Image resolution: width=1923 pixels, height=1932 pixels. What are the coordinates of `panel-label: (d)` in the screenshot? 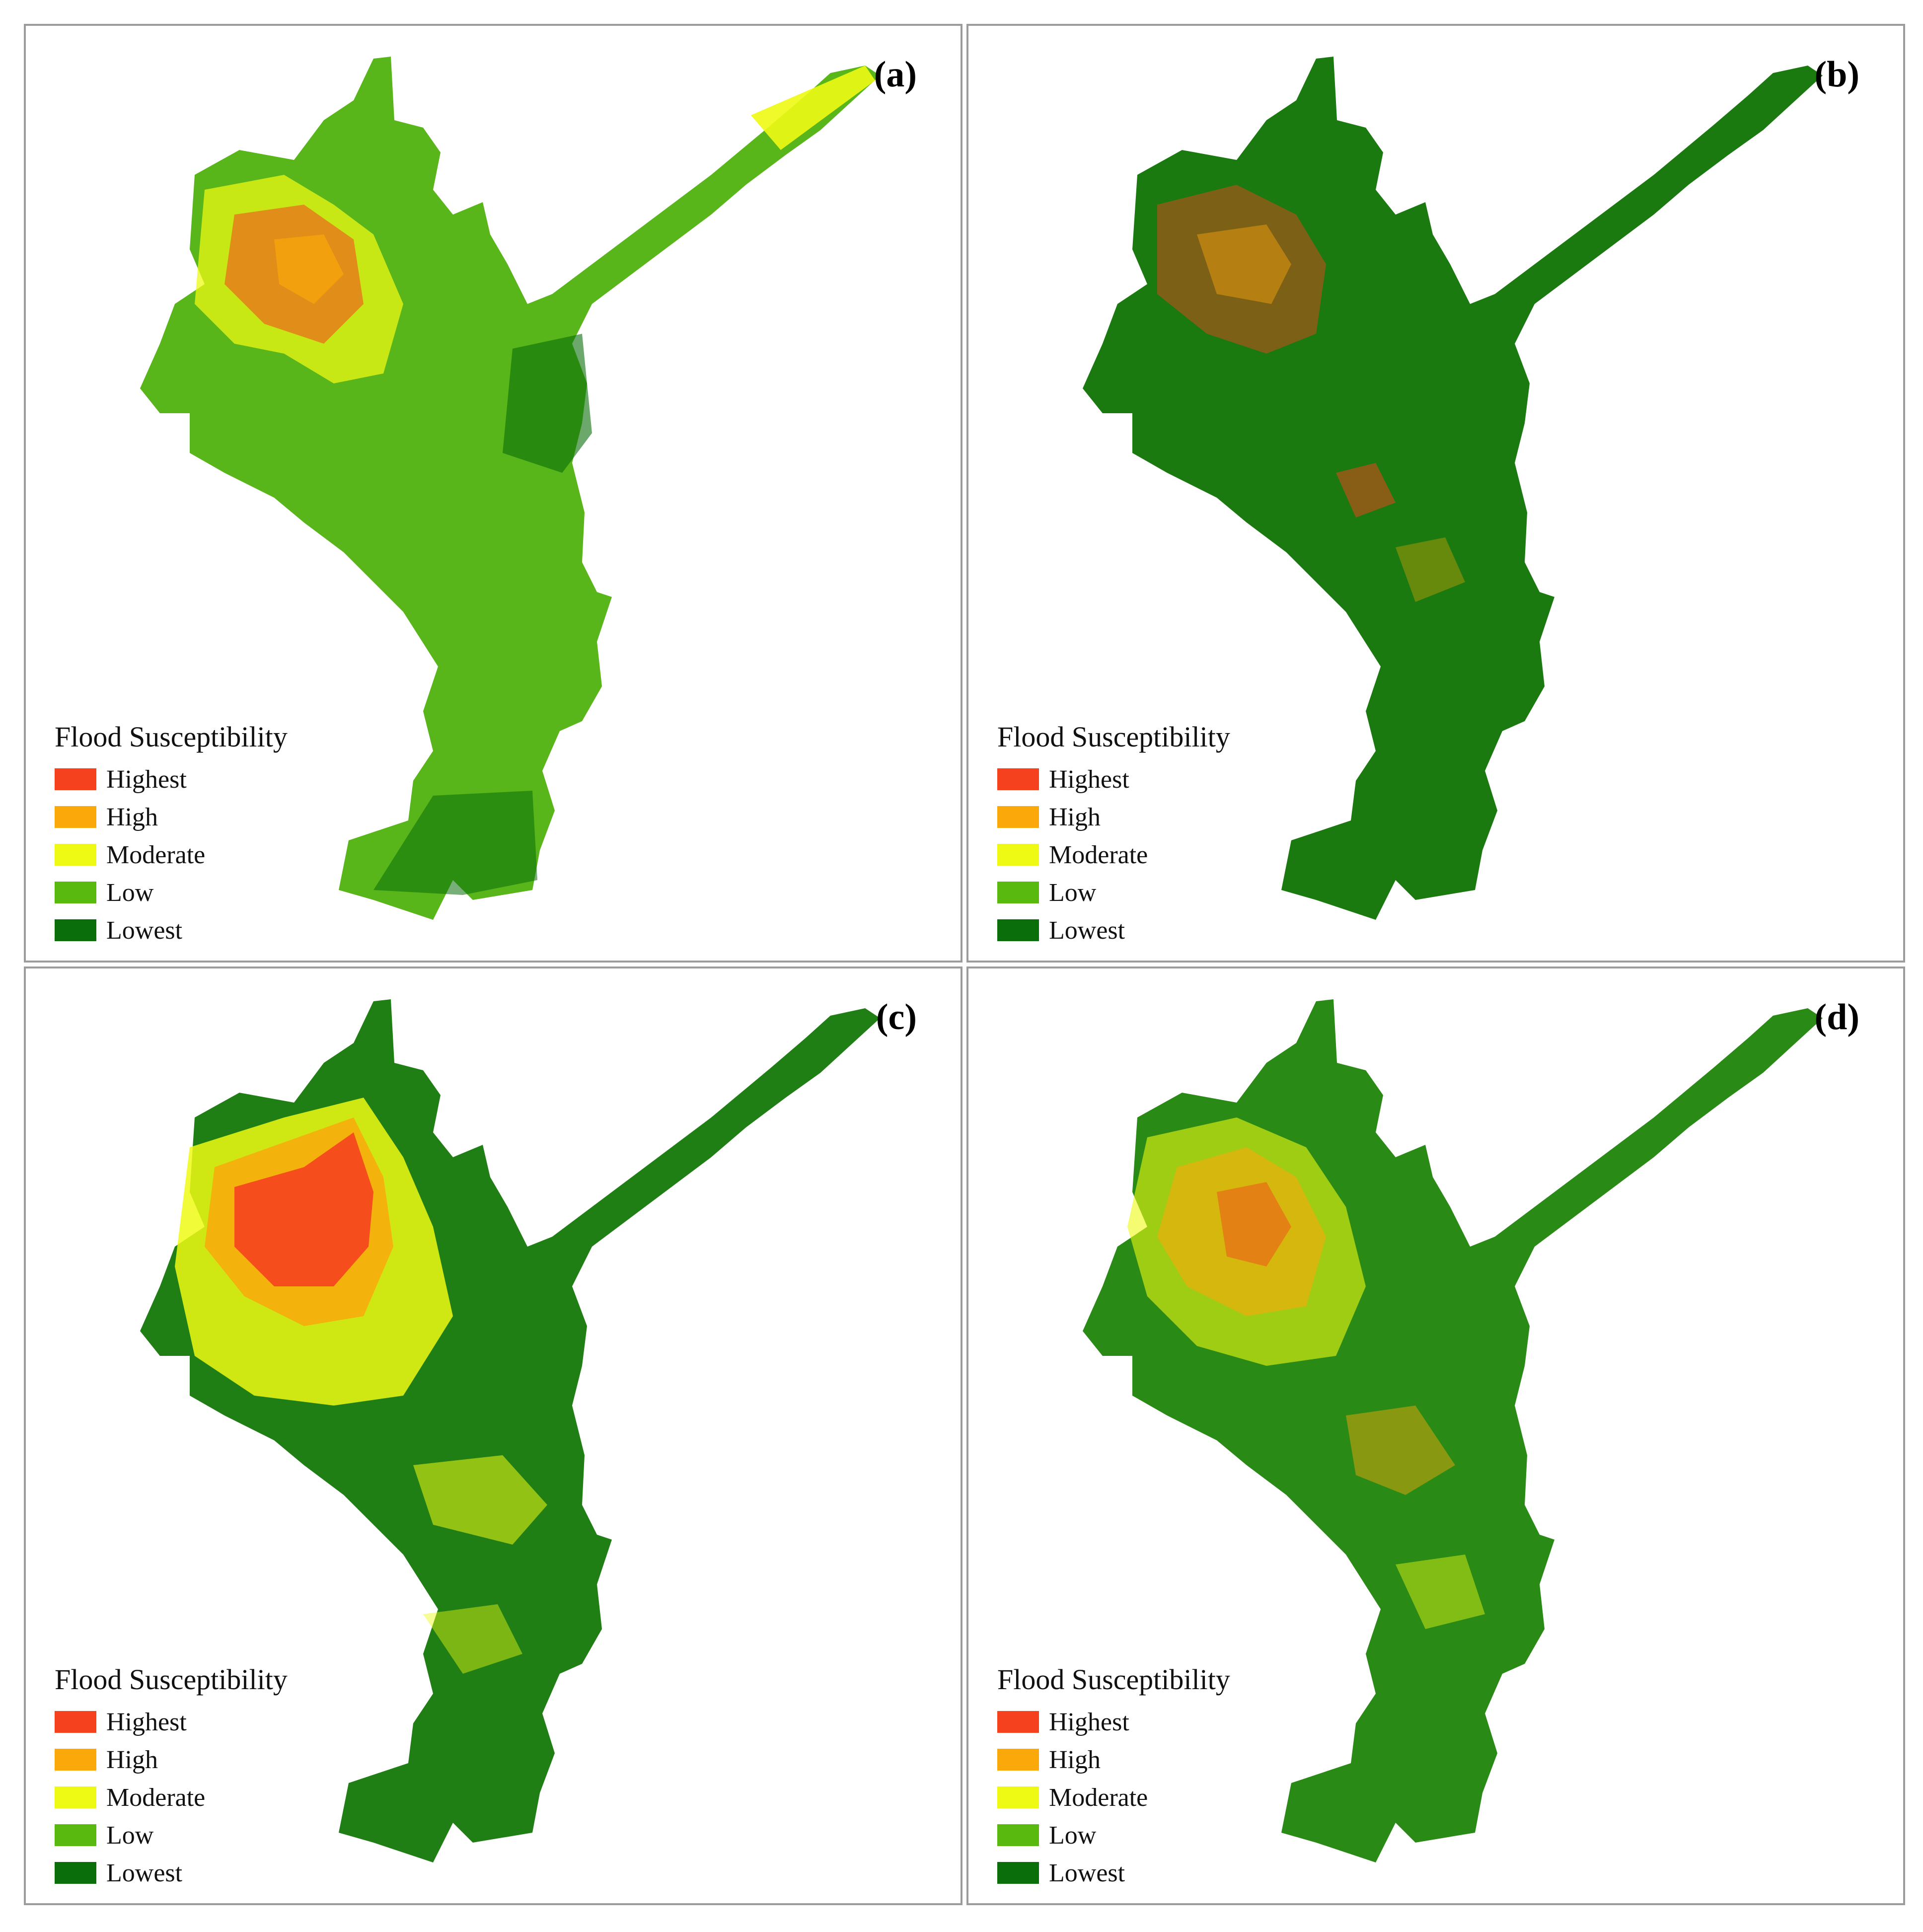 It's located at (1836, 1017).